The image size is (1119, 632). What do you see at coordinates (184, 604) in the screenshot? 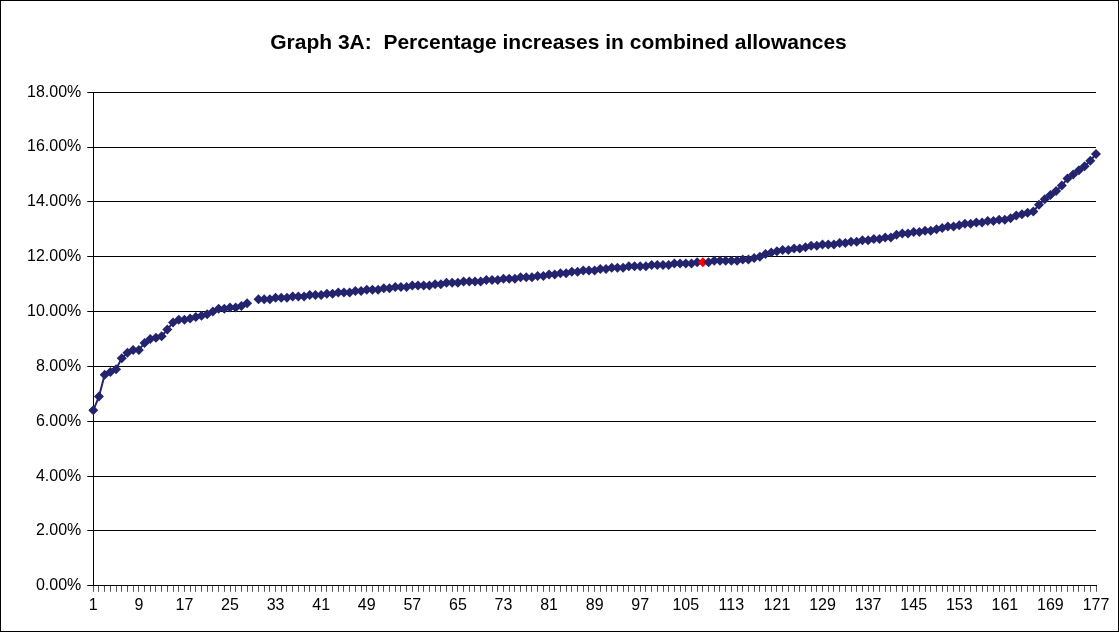
I see `x-tick-label: 17` at bounding box center [184, 604].